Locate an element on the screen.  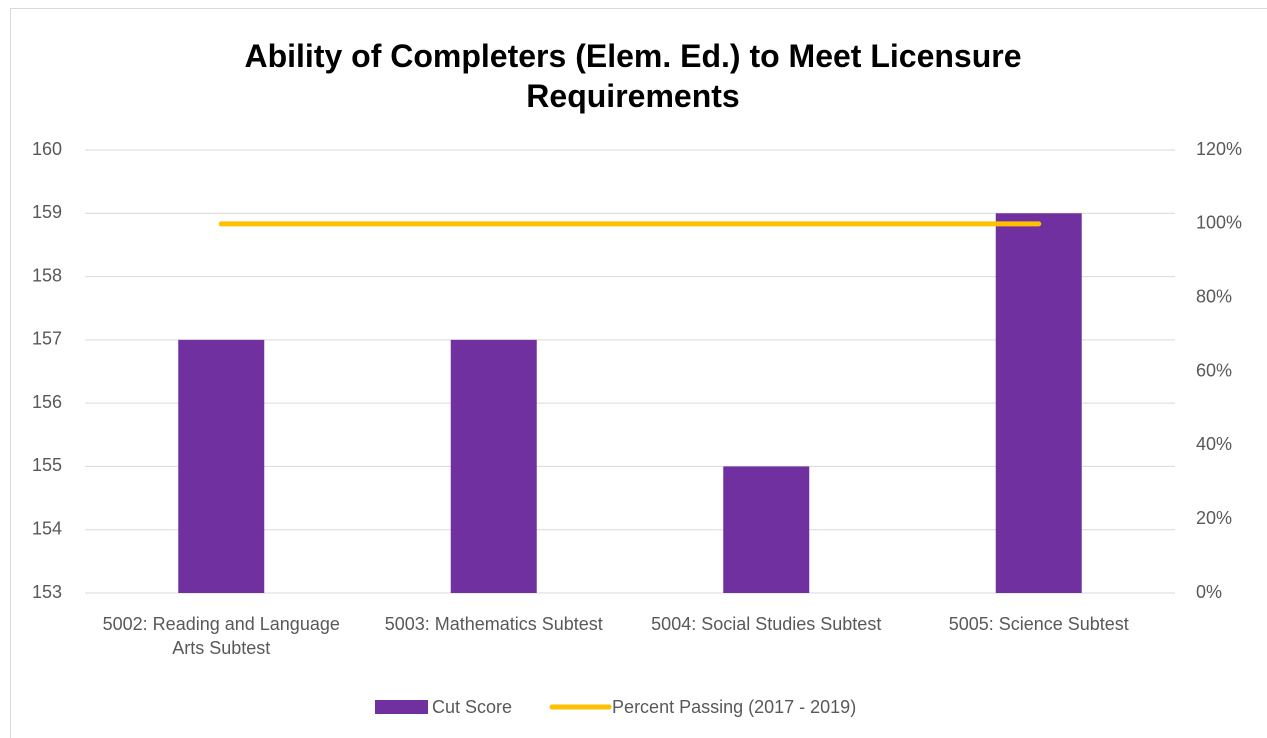
y2-tick-label: 20% is located at coordinates (1214, 518).